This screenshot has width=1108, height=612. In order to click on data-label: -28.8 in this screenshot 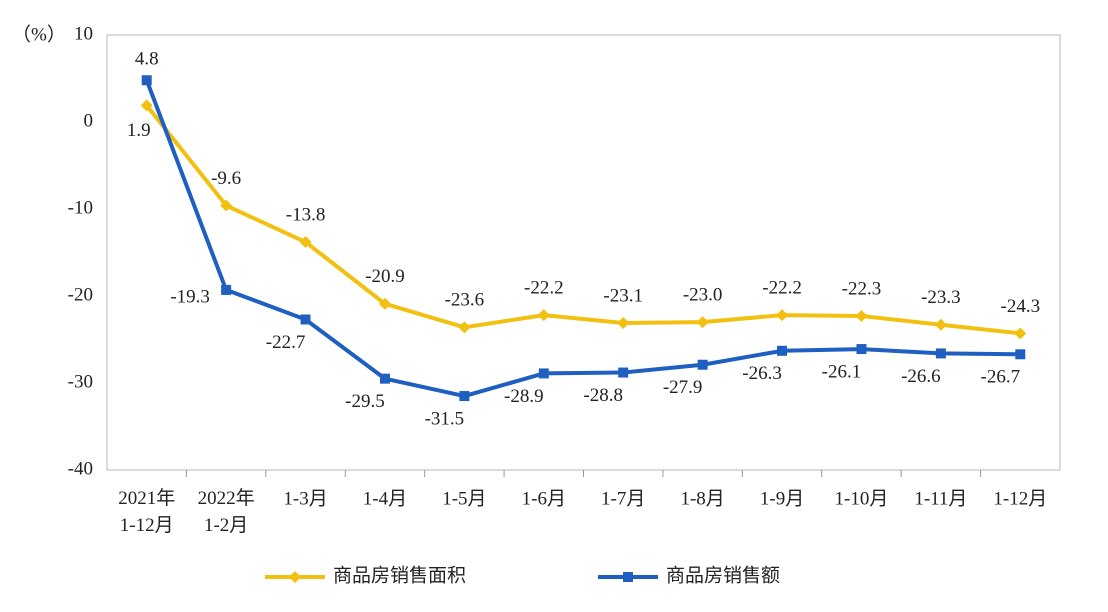, I will do `click(603, 395)`.